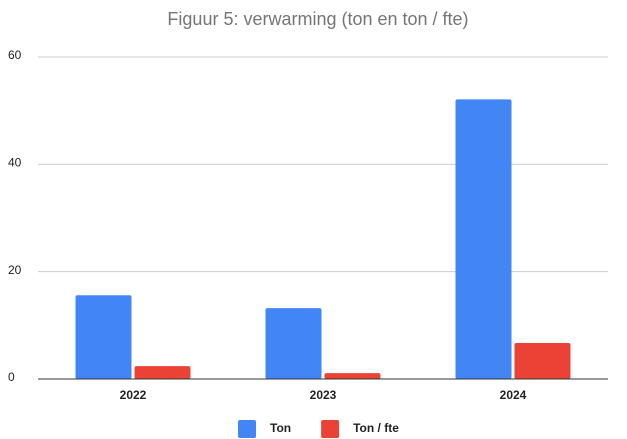 The image size is (627, 439). Describe the element at coordinates (11, 377) in the screenshot. I see `y-tick-label: 0` at that location.